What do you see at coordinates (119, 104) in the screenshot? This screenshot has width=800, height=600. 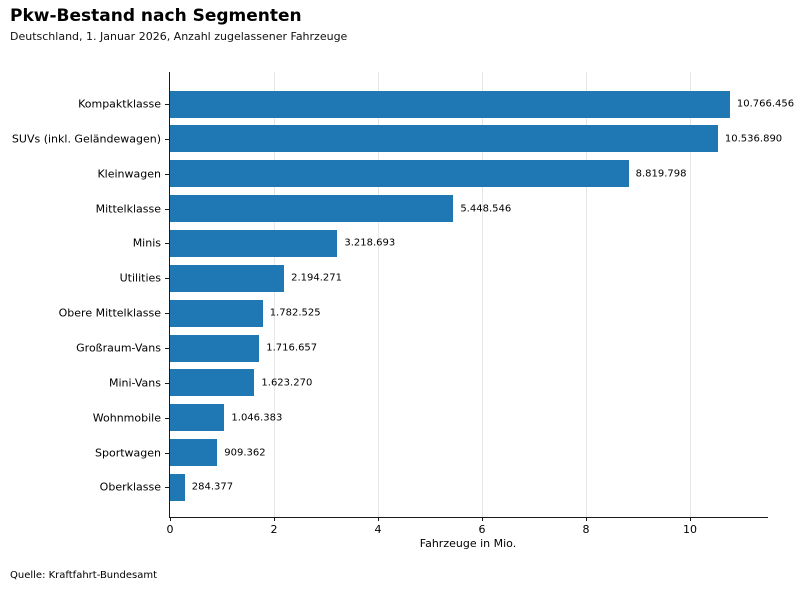 I see `category-label: Kompaktklasse` at bounding box center [119, 104].